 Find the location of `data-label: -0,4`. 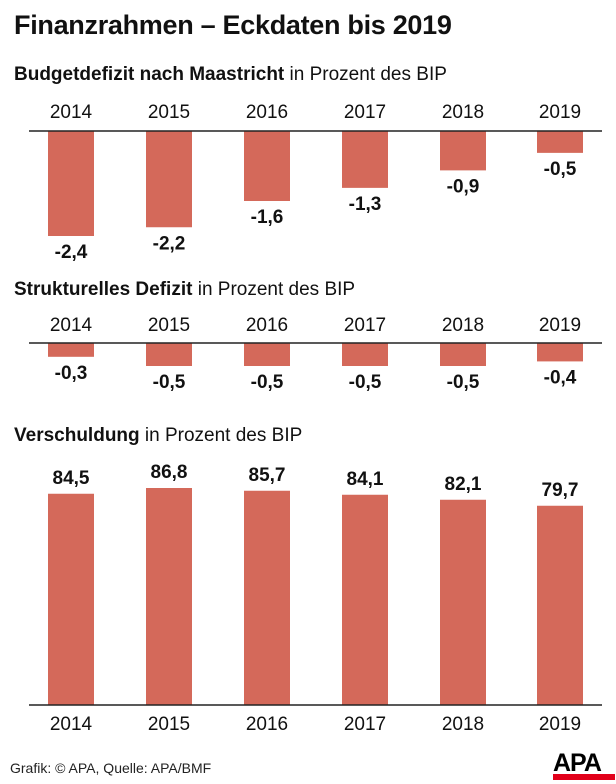

data-label: -0,4 is located at coordinates (560, 377).